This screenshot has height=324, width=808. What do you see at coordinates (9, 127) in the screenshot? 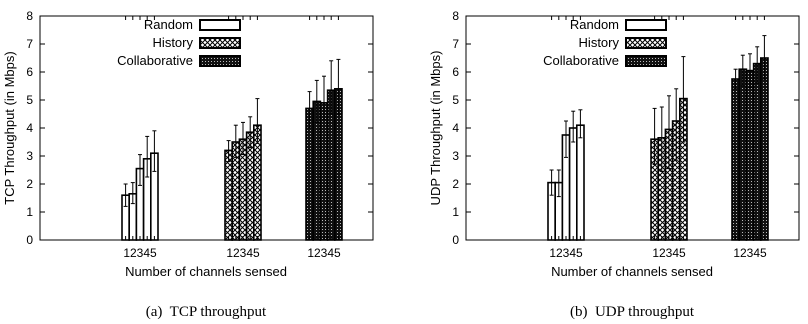
I see `y-axis-label-tcp: TCP Throughput (in Mbps)` at bounding box center [9, 127].